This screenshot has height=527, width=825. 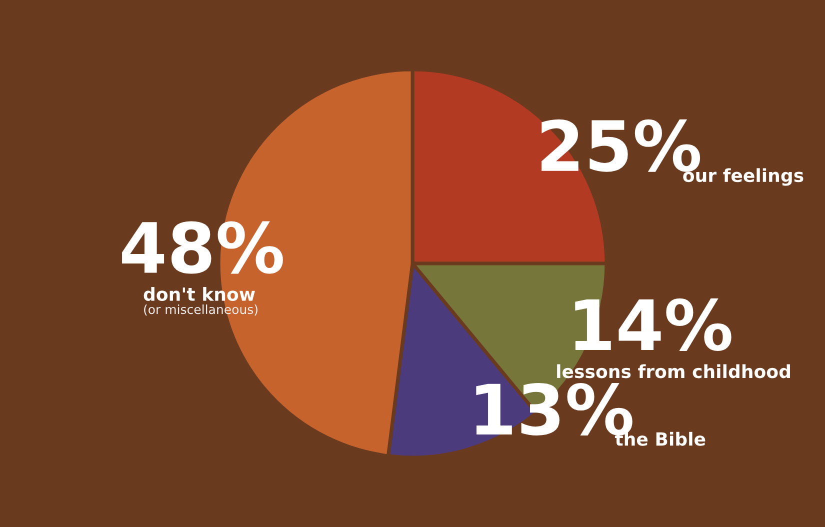 What do you see at coordinates (673, 371) in the screenshot?
I see `slice-label: lessons from childhood` at bounding box center [673, 371].